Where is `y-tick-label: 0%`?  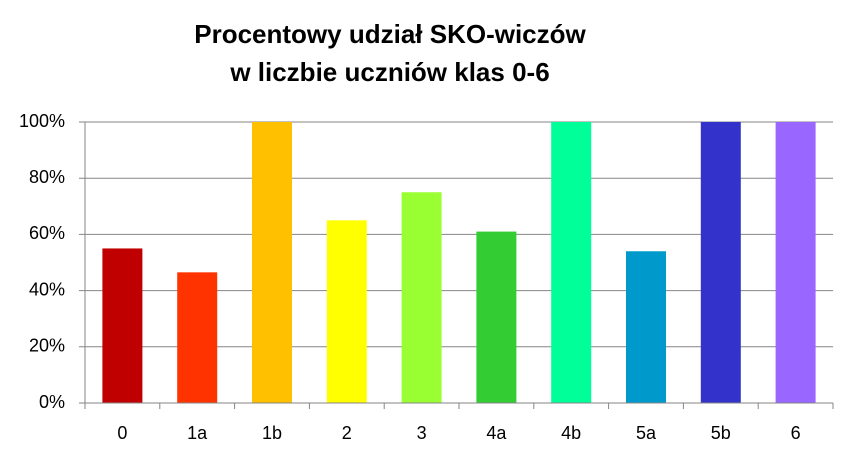 y-tick-label: 0% is located at coordinates (52, 402).